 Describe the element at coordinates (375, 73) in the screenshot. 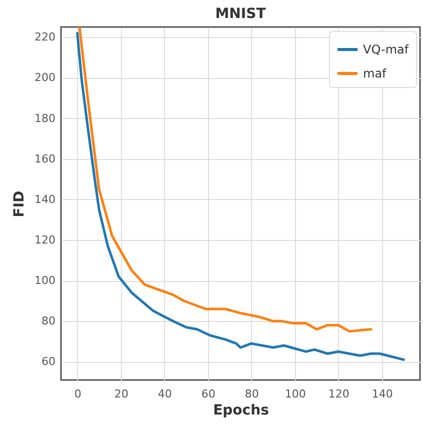

I see `legend-label: maf` at that location.